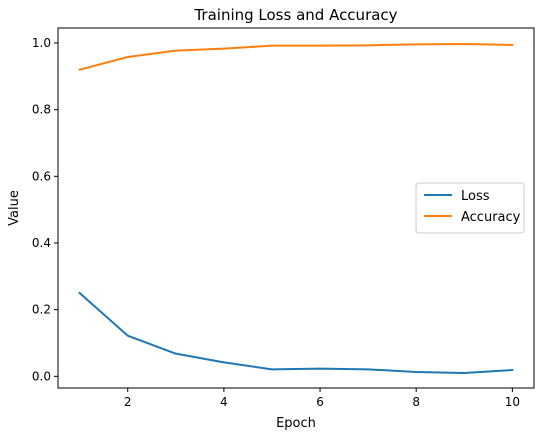  I want to click on y-axis-label: Value, so click(14, 208).